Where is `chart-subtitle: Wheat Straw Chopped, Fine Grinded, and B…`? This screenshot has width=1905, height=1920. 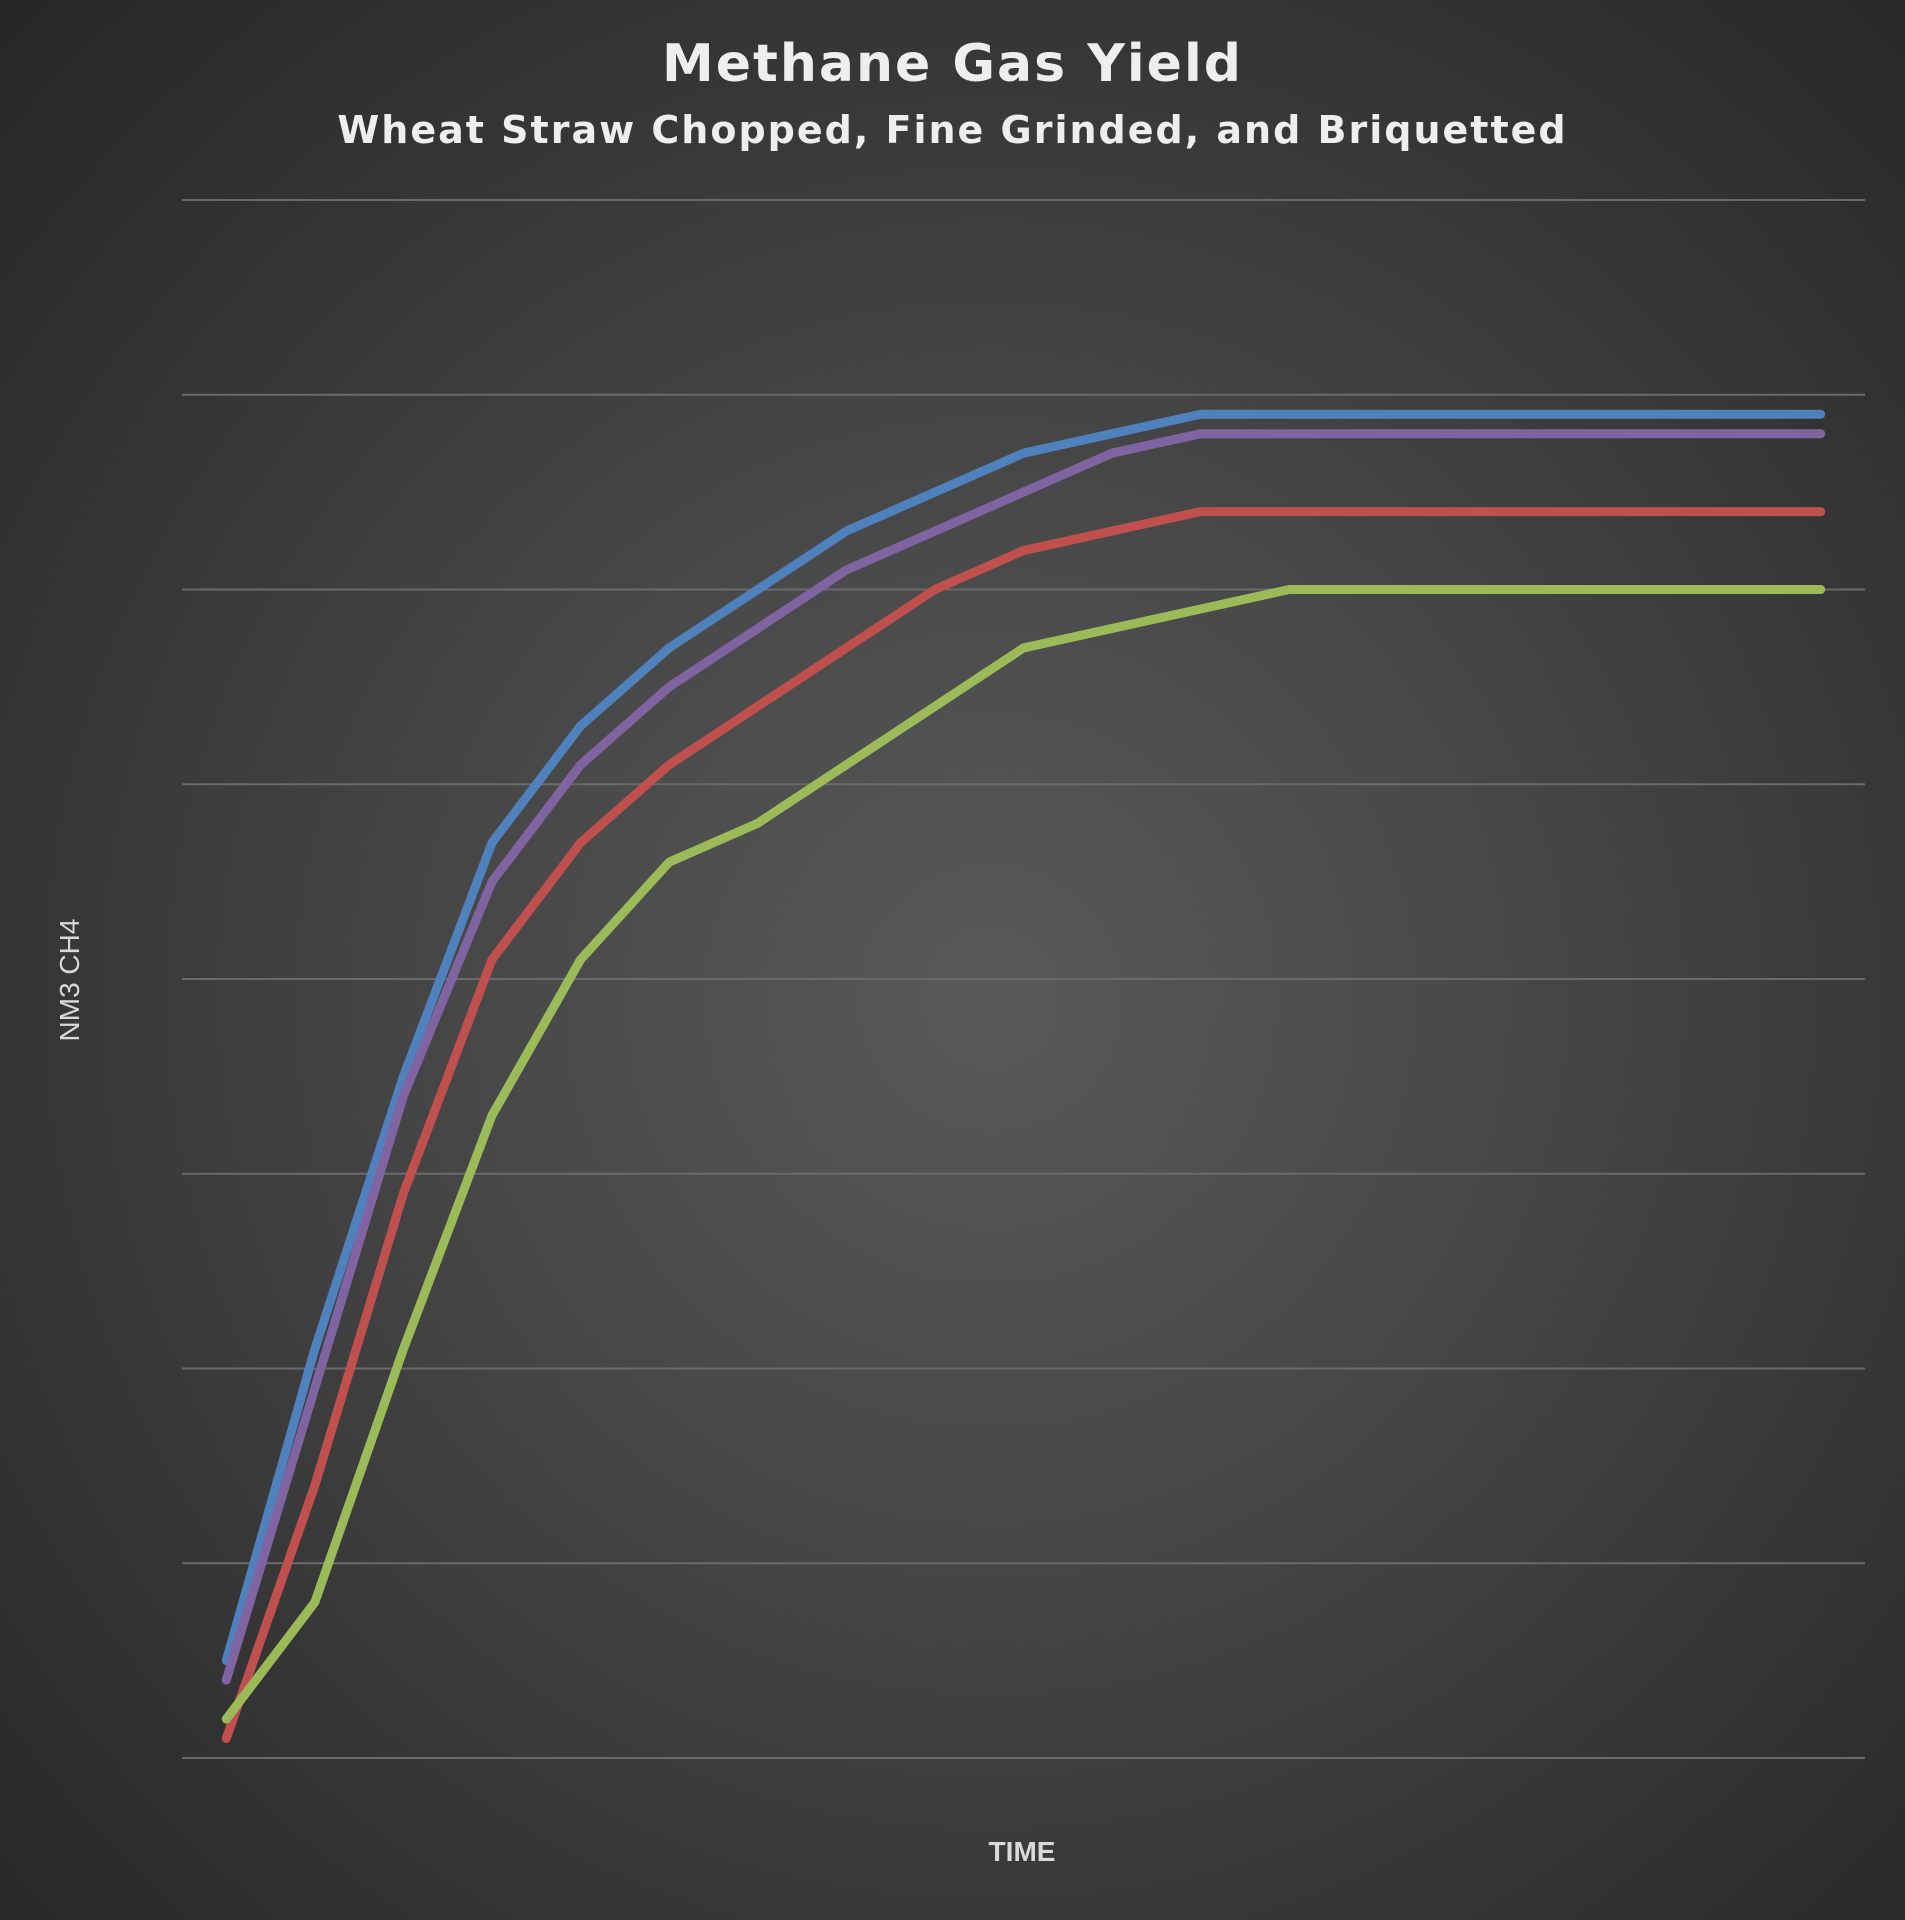
chart-subtitle: Wheat Straw Chopped, Fine Grinded, and B… is located at coordinates (952, 130).